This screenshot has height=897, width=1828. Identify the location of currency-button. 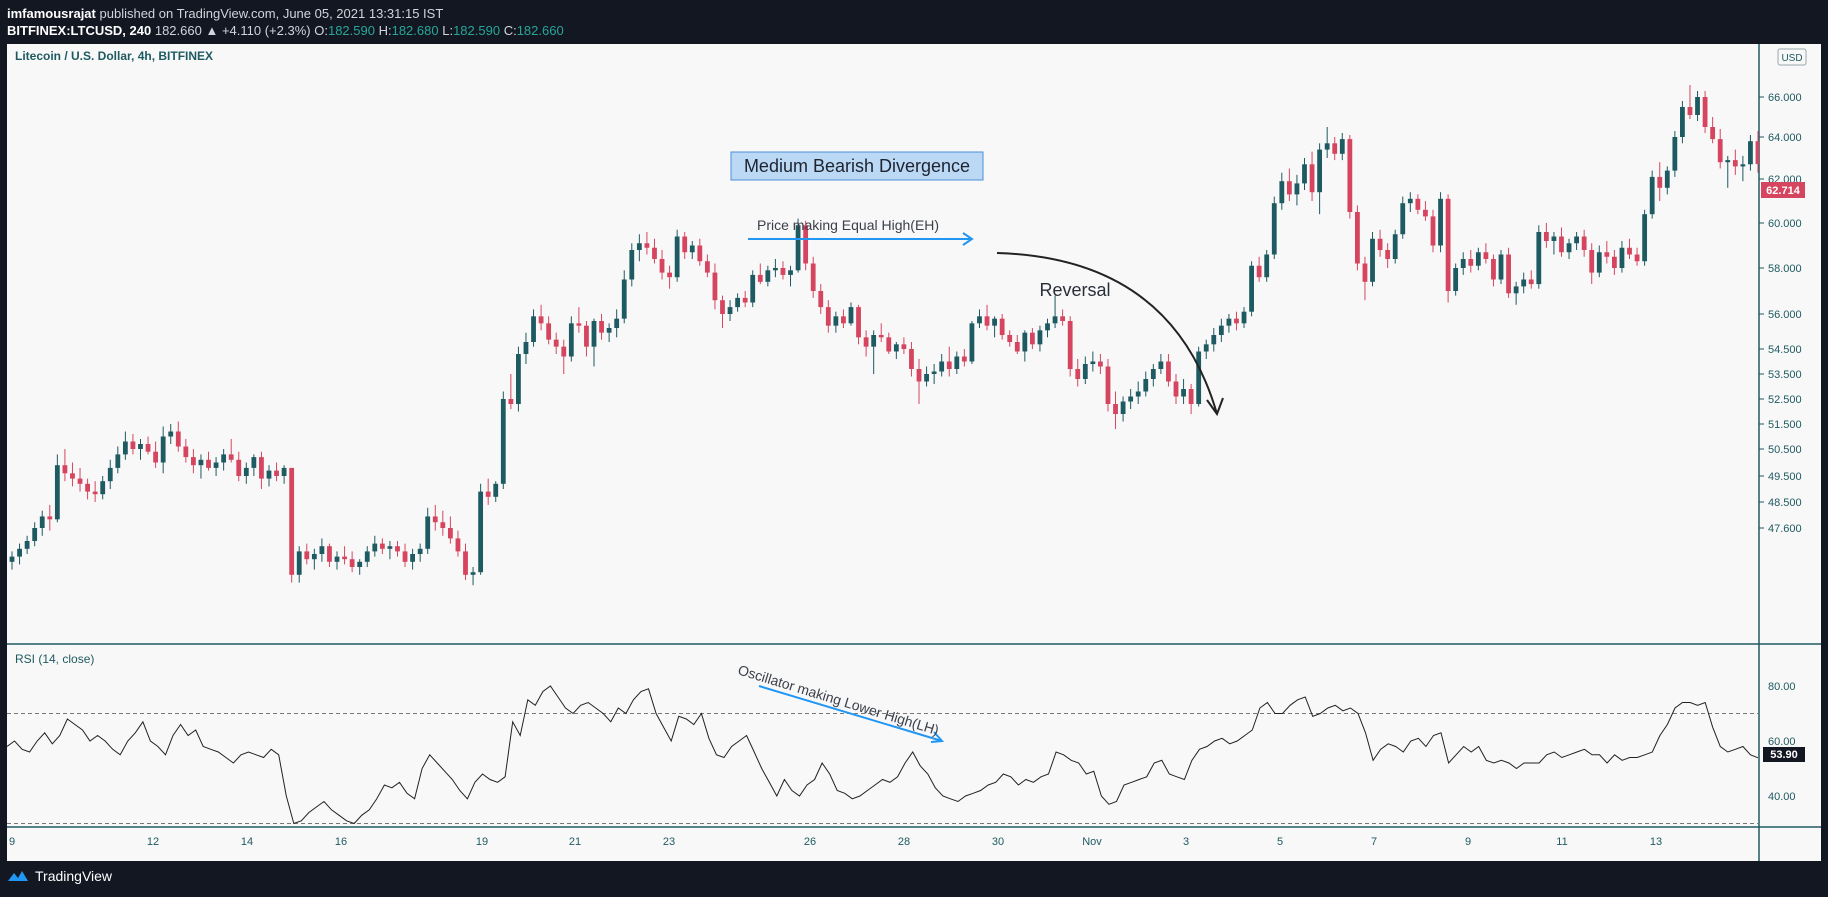
(1792, 57).